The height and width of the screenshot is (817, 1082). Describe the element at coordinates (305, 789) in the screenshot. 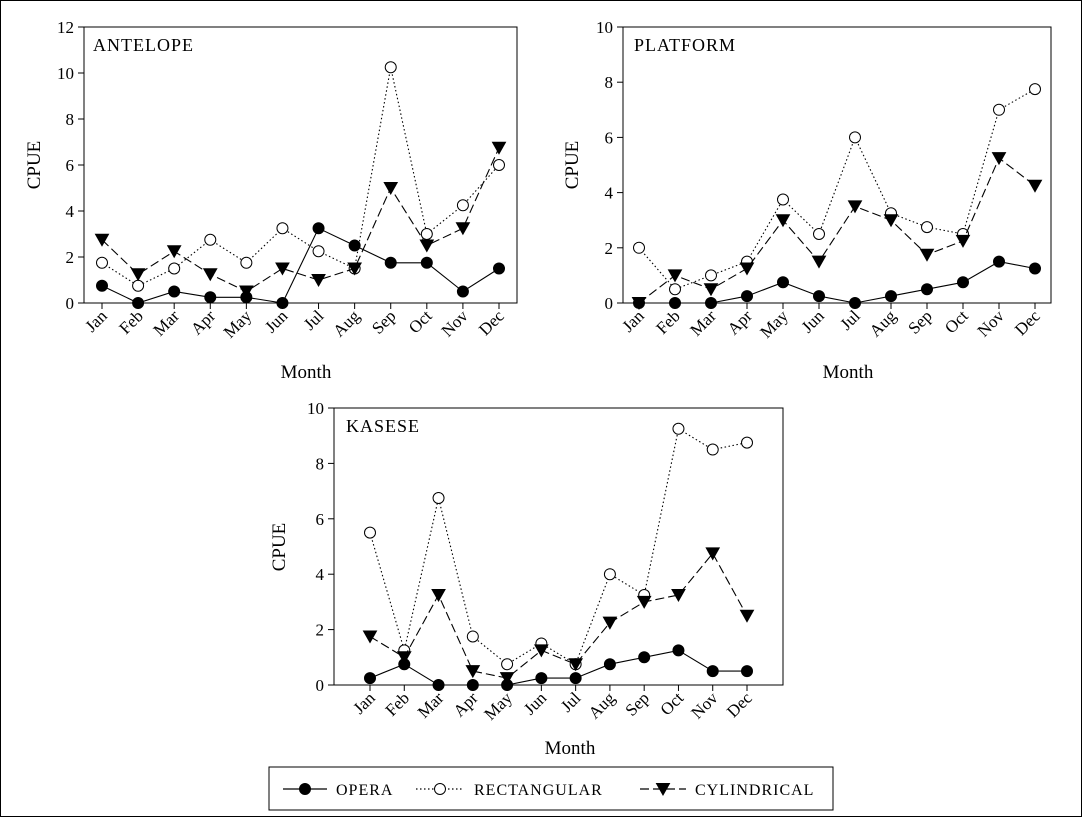

I see `legend-marker-filled-circle` at that location.